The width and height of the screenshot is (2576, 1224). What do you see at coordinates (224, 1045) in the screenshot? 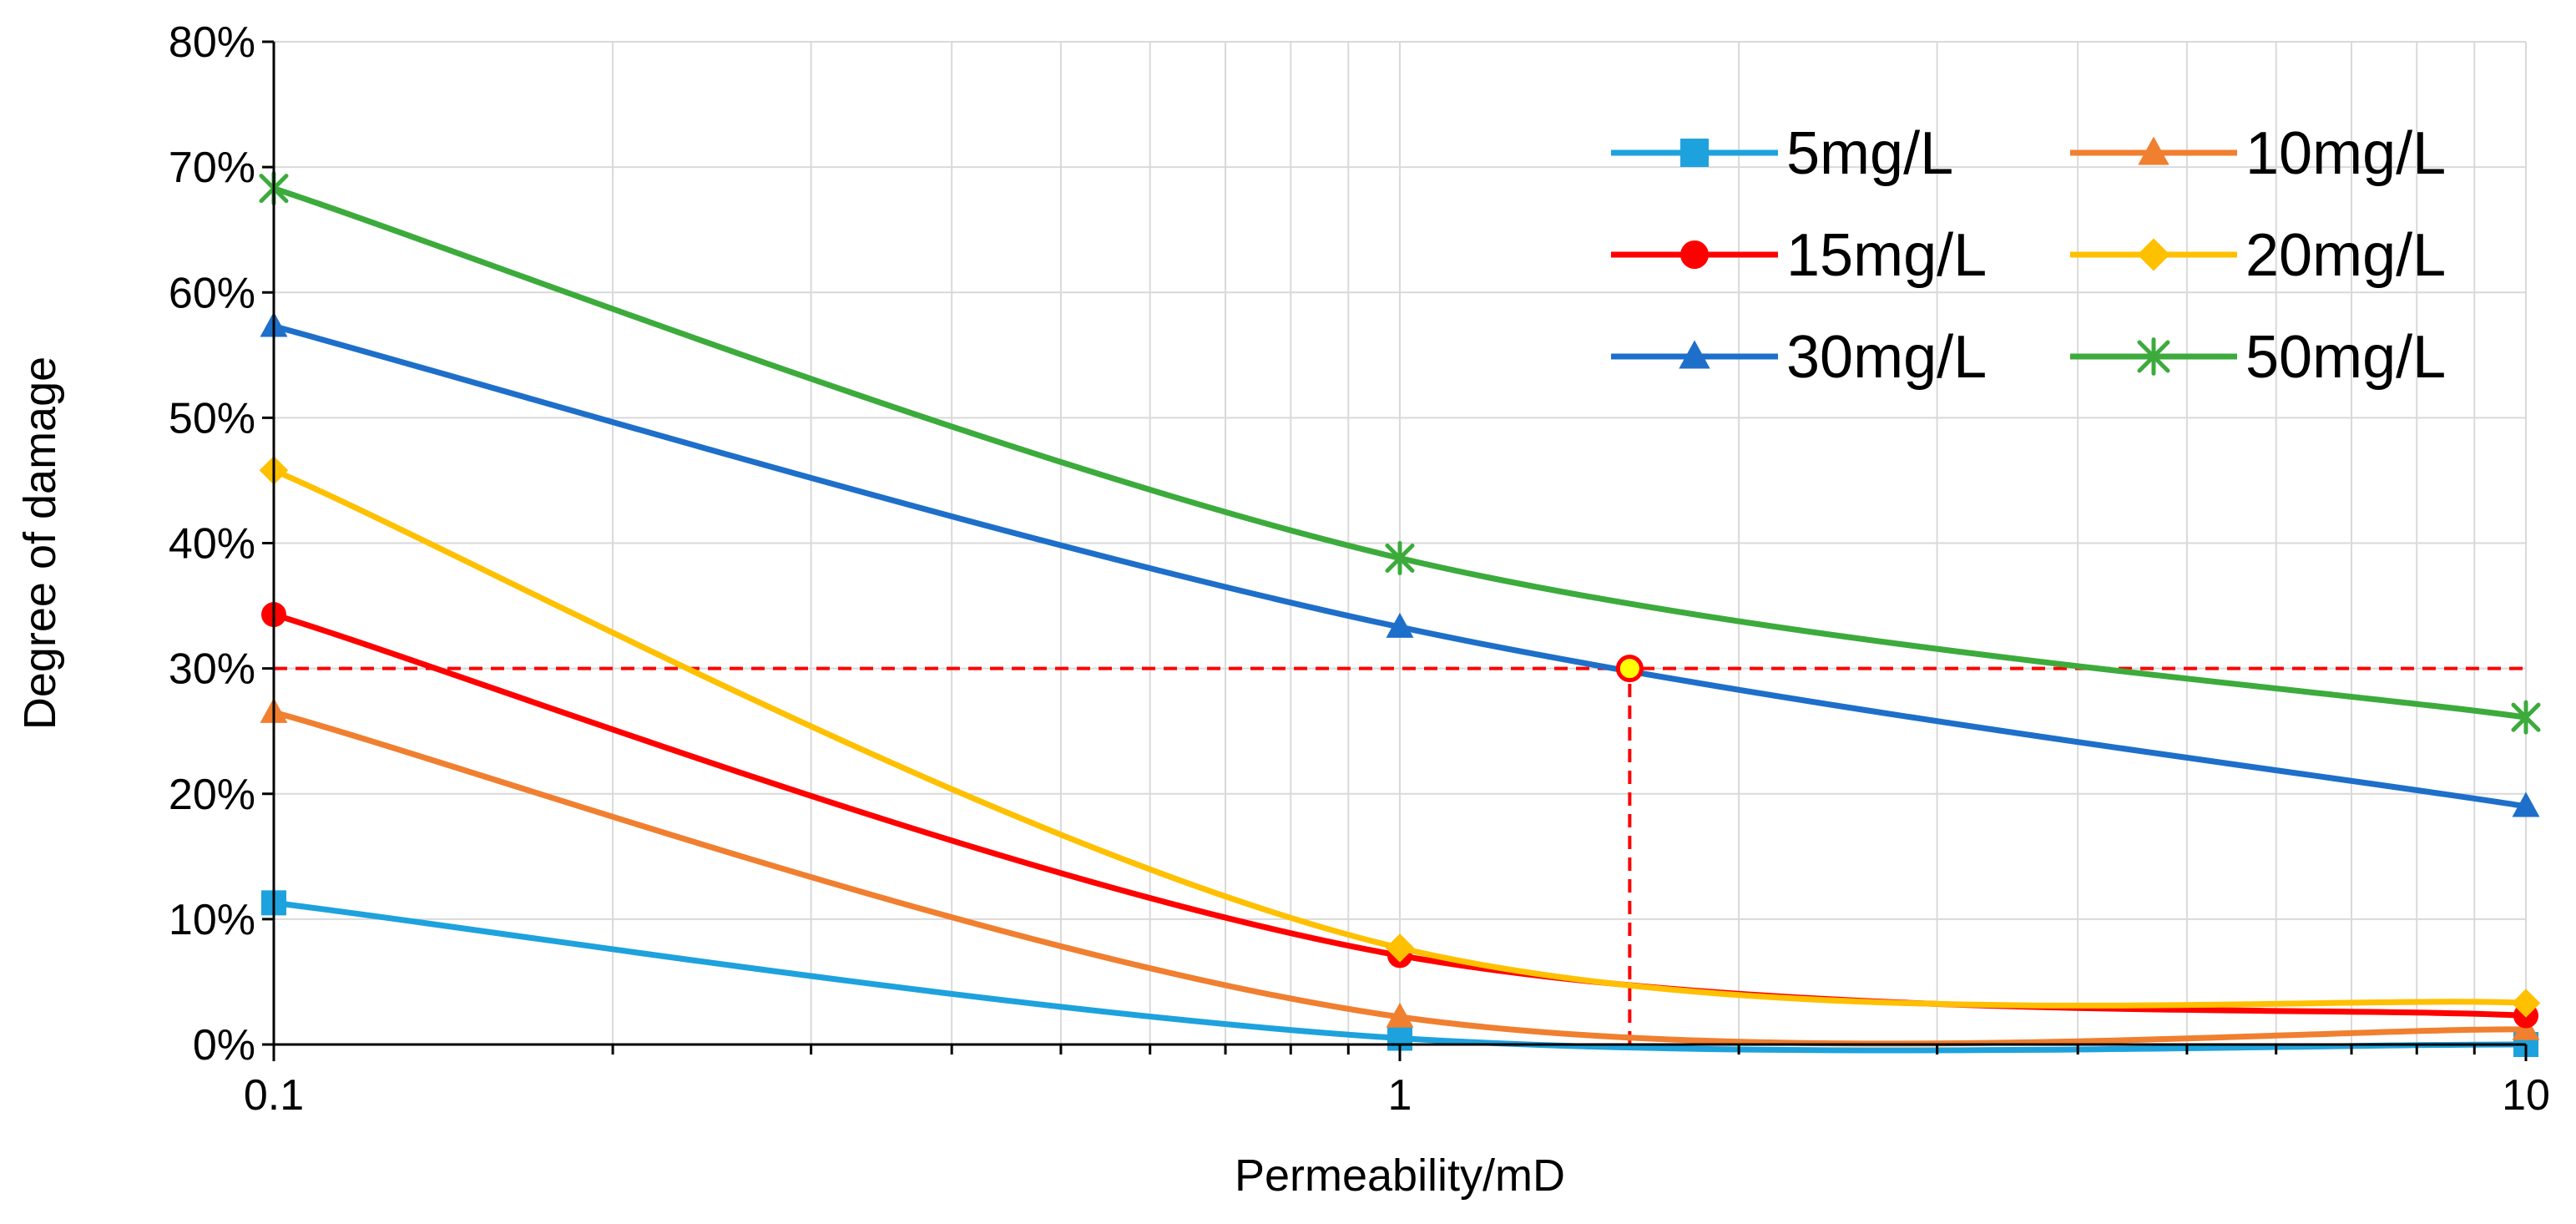
I see `y-tick-label: 0%` at bounding box center [224, 1045].